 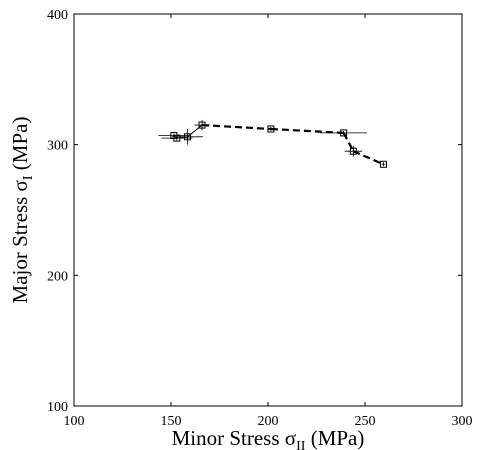 I want to click on y-tick-label-3: 400, so click(x=57, y=15).